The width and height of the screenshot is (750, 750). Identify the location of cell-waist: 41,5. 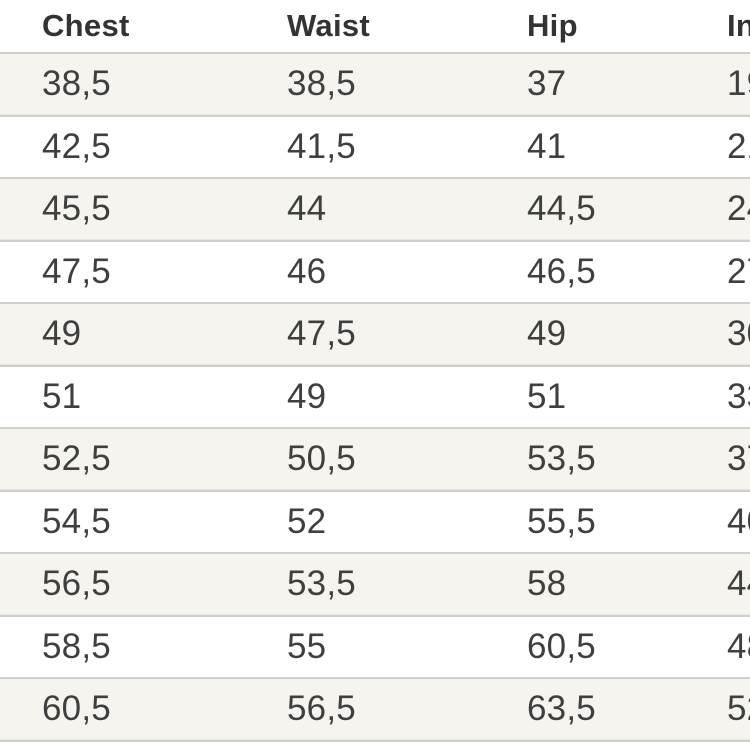
(321, 146).